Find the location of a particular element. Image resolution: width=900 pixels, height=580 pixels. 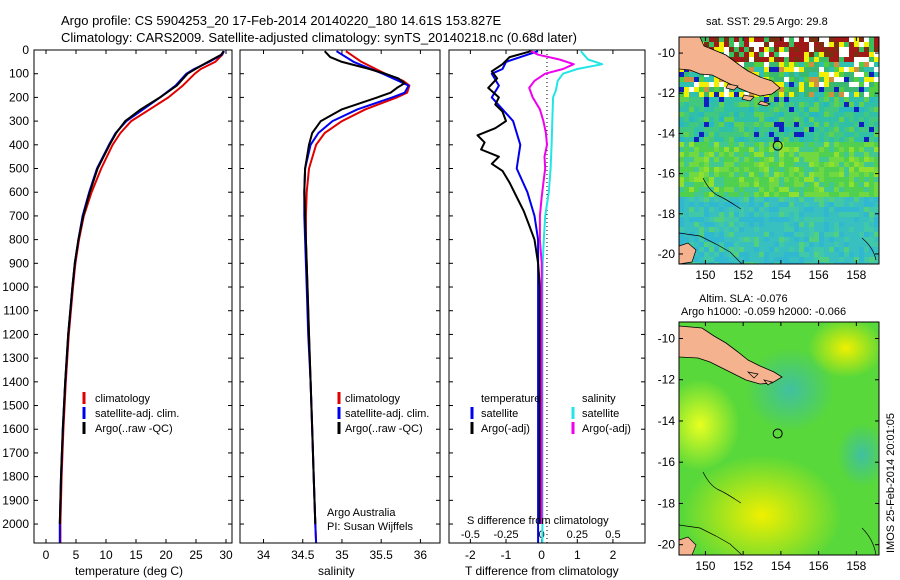

sst-heatmap is located at coordinates (779, 150).